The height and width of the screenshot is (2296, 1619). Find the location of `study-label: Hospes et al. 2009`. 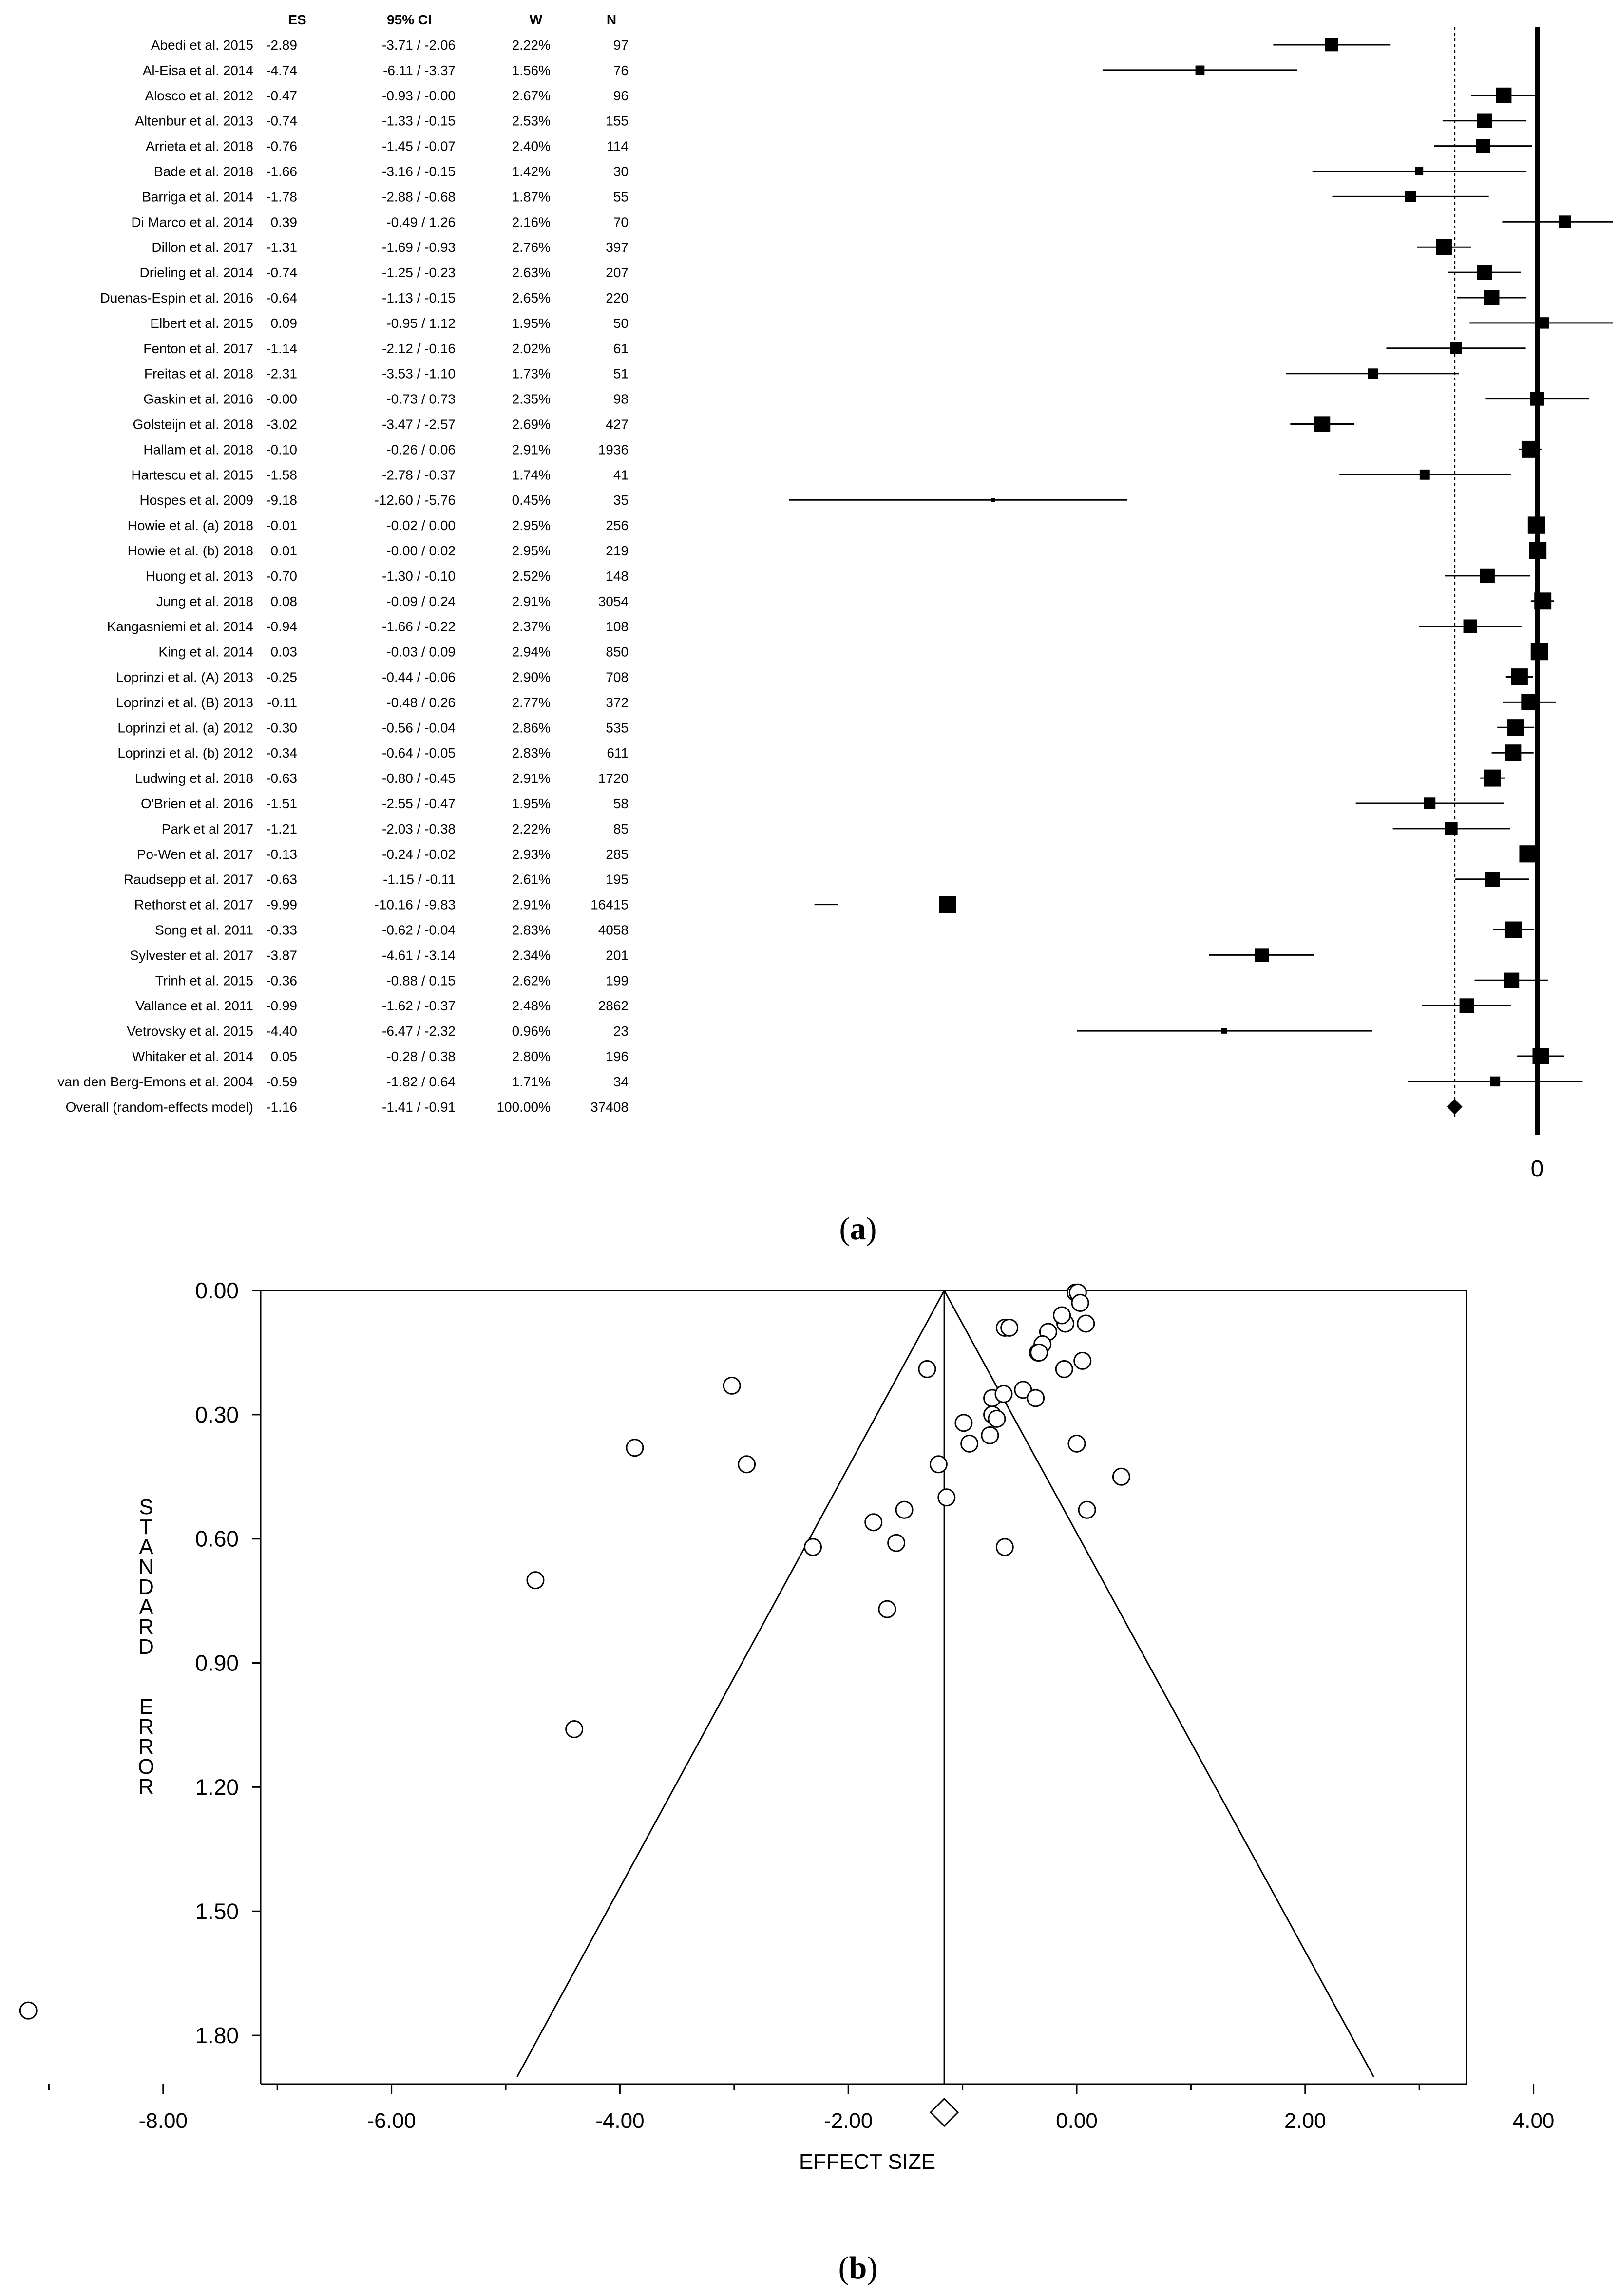

study-label: Hospes et al. 2009 is located at coordinates (197, 500).